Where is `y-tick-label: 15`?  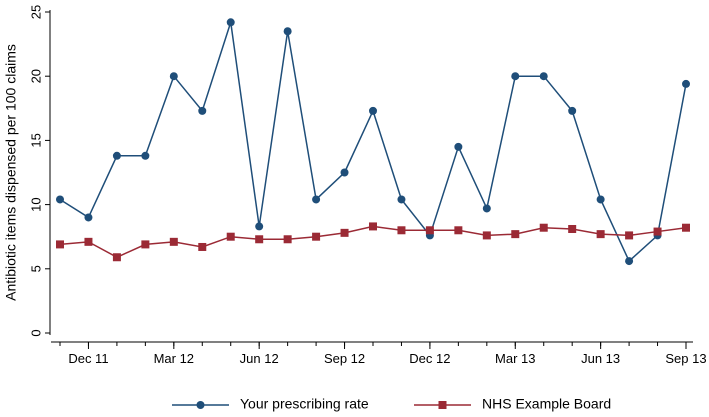
y-tick-label: 15 is located at coordinates (35, 140).